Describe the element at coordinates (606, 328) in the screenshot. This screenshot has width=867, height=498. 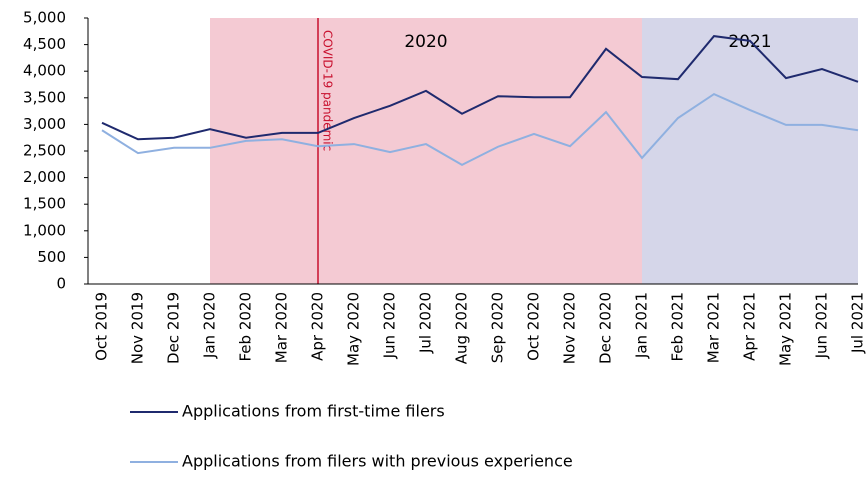
I see `x-tick-label: Dec 2020` at that location.